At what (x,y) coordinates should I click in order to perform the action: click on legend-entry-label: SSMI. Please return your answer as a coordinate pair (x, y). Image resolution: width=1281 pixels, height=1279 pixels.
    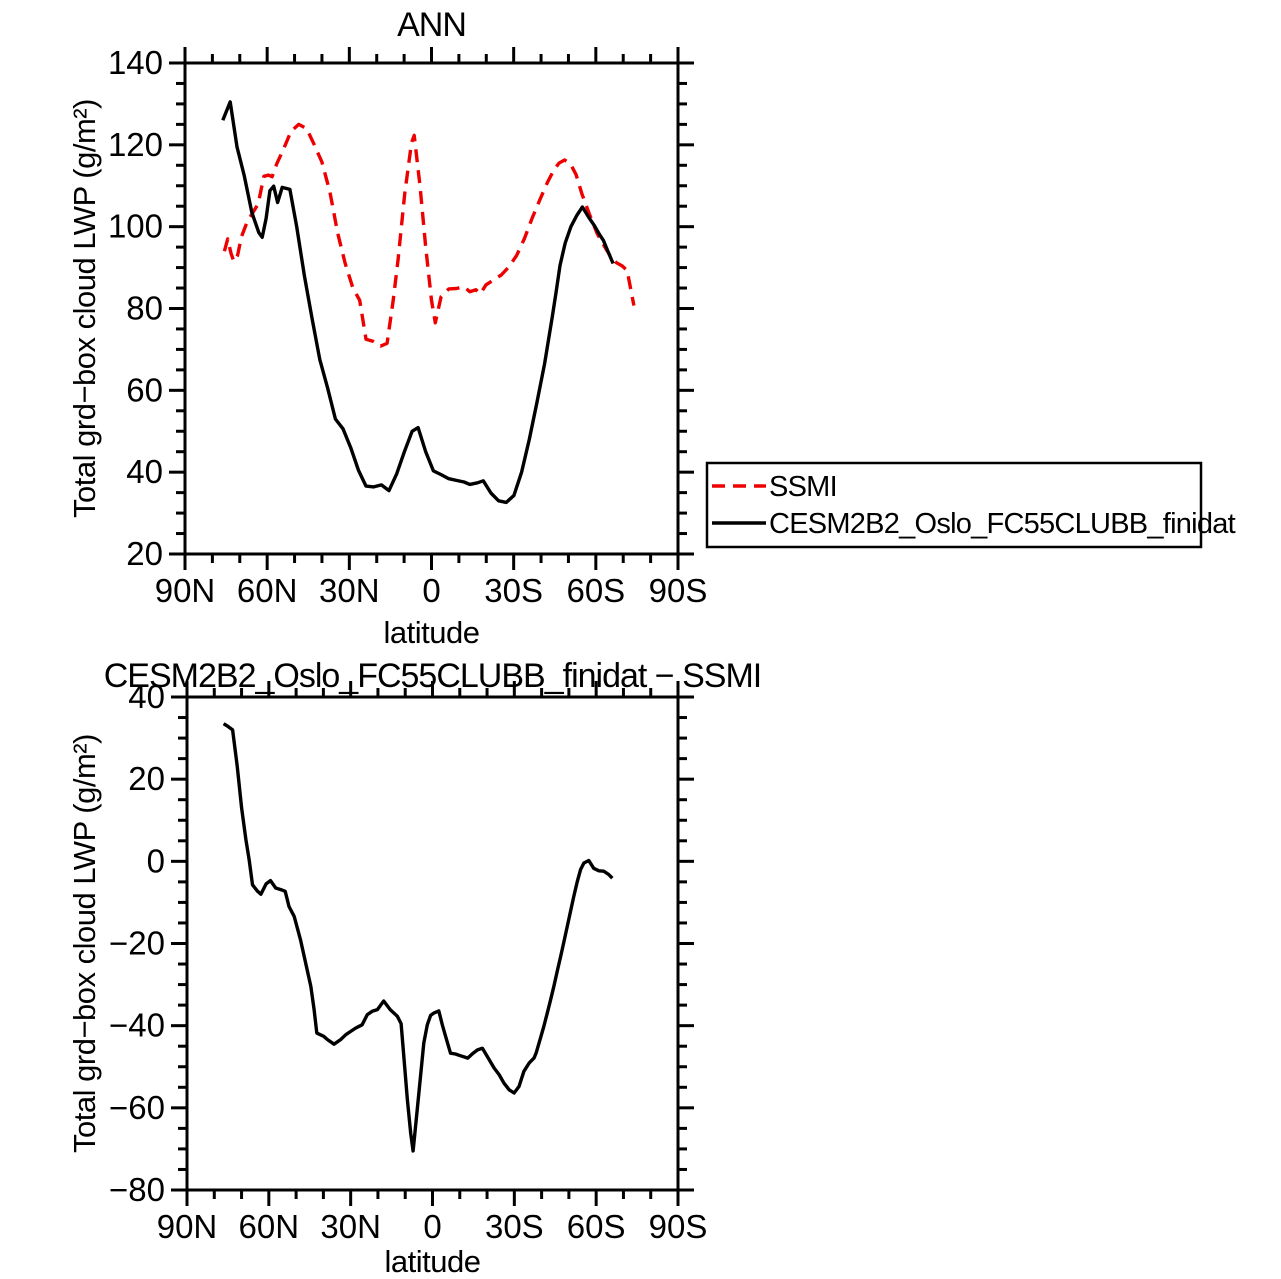
    Looking at the image, I should click on (803, 487).